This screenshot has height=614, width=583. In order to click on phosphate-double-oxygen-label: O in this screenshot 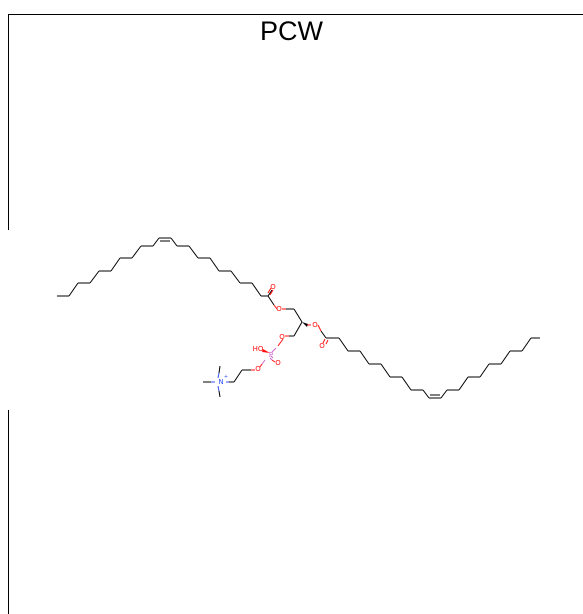, I will do `click(278, 363)`.